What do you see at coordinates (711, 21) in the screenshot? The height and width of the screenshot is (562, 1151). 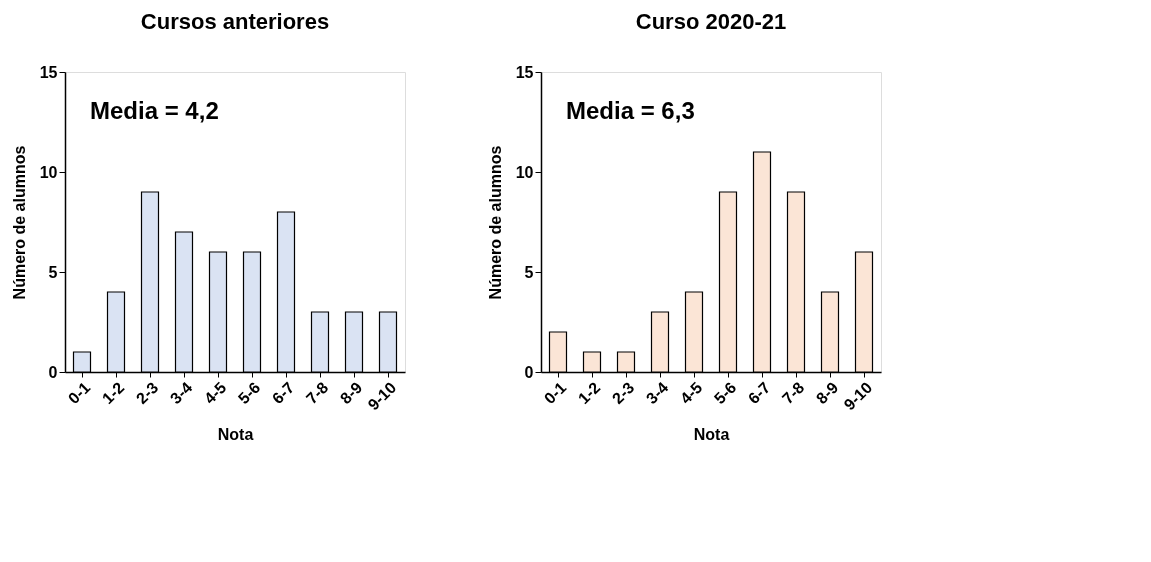 I see `chart-title: Curso 2020-21` at bounding box center [711, 21].